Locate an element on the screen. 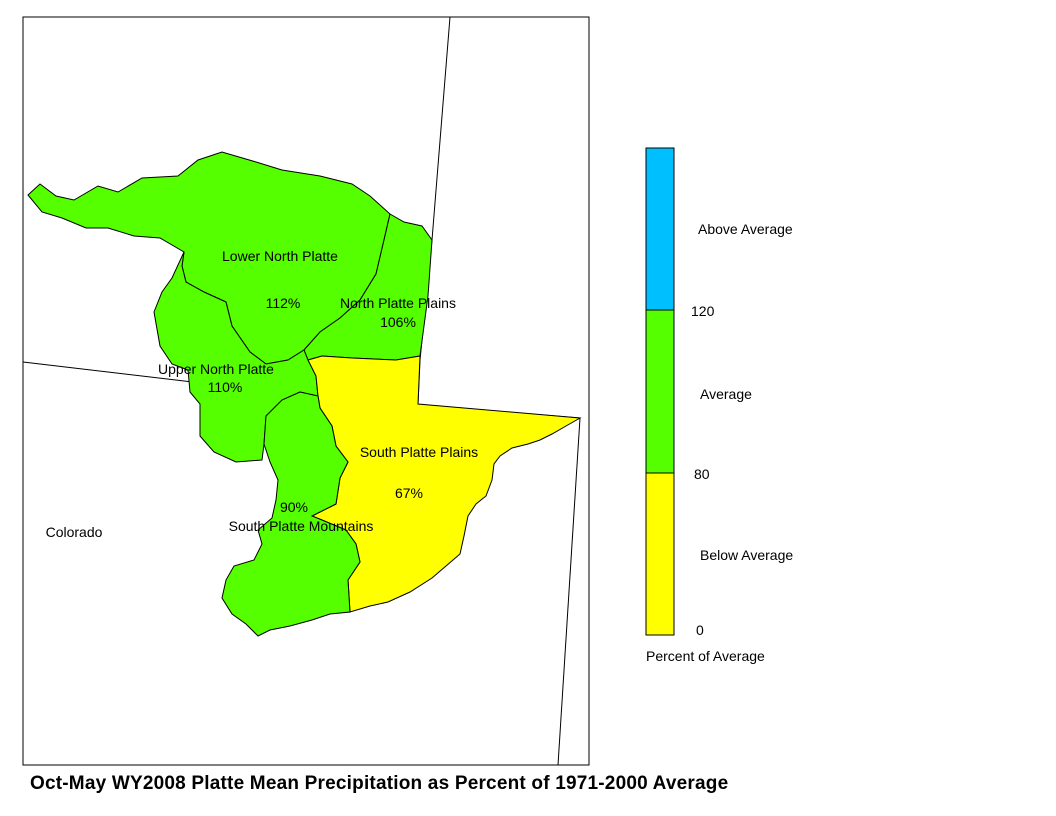 The height and width of the screenshot is (816, 1056). legend-swatch-average is located at coordinates (660, 391).